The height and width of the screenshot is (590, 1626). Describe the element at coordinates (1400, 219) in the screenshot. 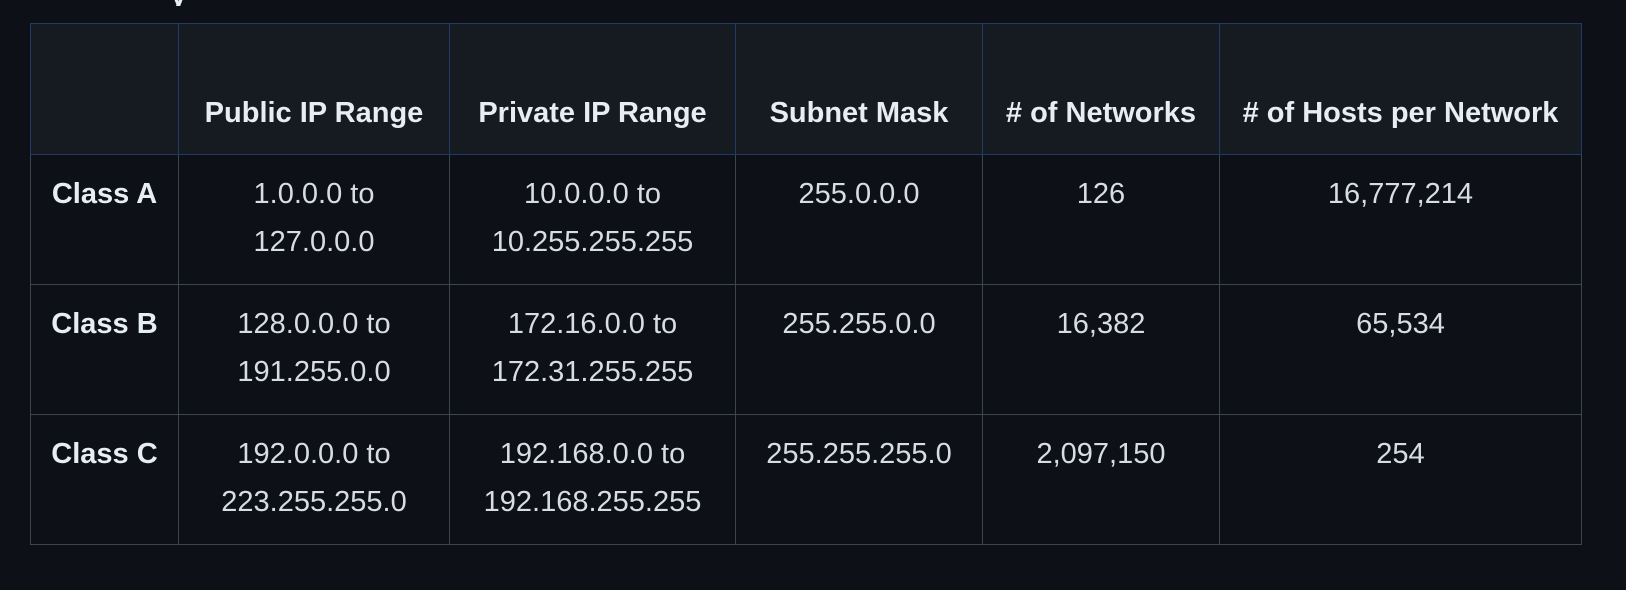

I see `hosts-cell: 16,777,214` at that location.